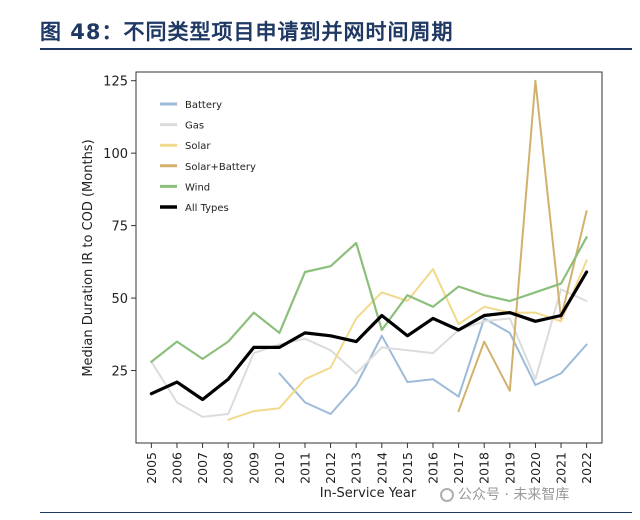  What do you see at coordinates (586, 468) in the screenshot?
I see `x-tick-label: 2022` at bounding box center [586, 468].